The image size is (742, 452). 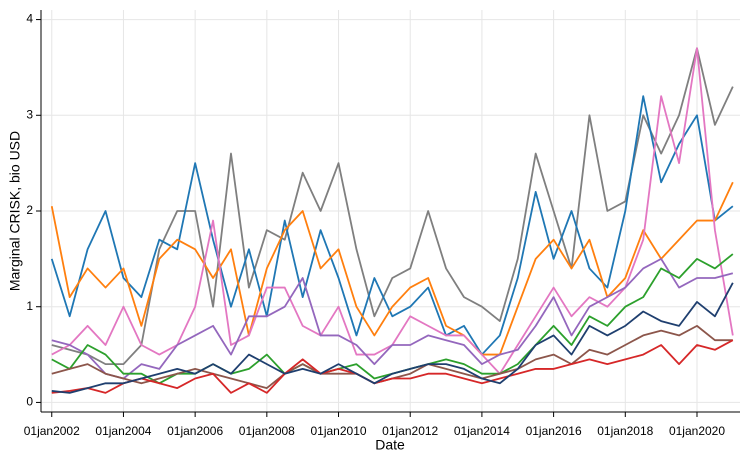 I want to click on y-axis-title: Marginal CRISK, bio USD, so click(x=15, y=211).